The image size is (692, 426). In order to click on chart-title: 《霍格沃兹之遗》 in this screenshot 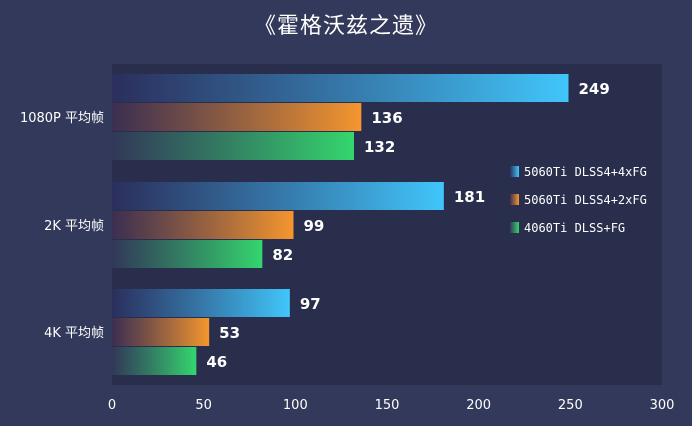, I will do `click(345, 26)`.